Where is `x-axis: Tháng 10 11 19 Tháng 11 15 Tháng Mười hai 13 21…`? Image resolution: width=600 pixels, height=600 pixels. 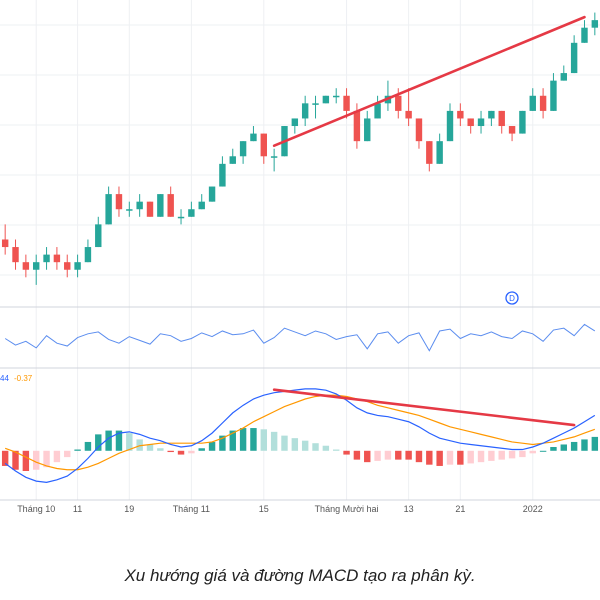 x-axis: Tháng 10 11 19 Tháng 11 15 Tháng Mười hai 13 21… is located at coordinates (280, 509).